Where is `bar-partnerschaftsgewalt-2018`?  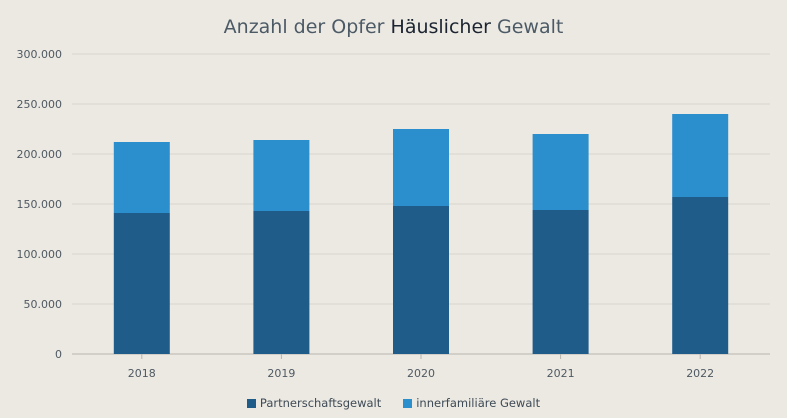
bar-partnerschaftsgewalt-2018 is located at coordinates (141, 283).